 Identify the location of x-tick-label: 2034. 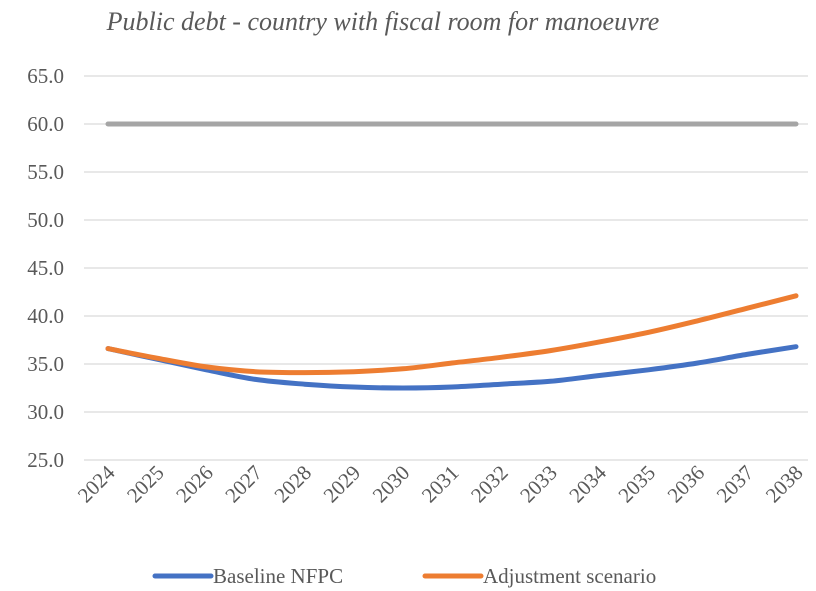
(587, 483).